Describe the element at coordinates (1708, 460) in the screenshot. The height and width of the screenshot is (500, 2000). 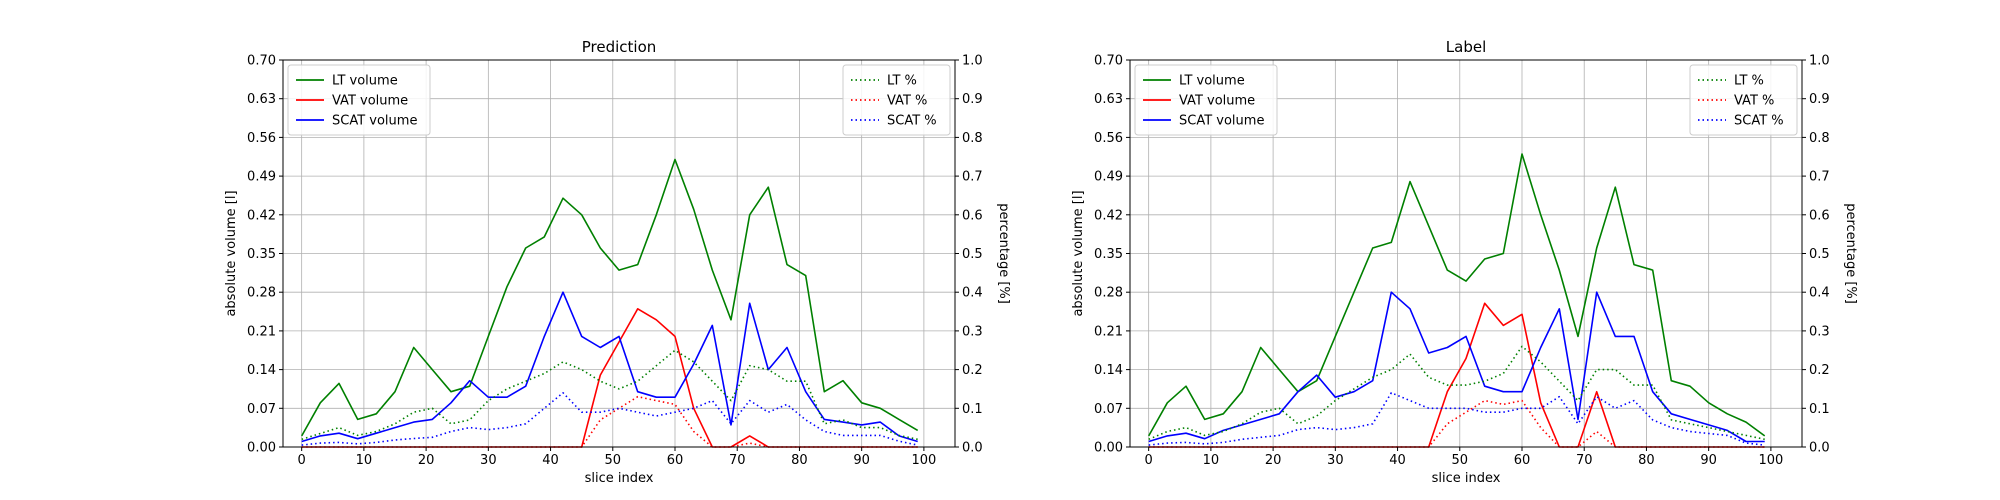
I see `x-tick-label: 90` at that location.